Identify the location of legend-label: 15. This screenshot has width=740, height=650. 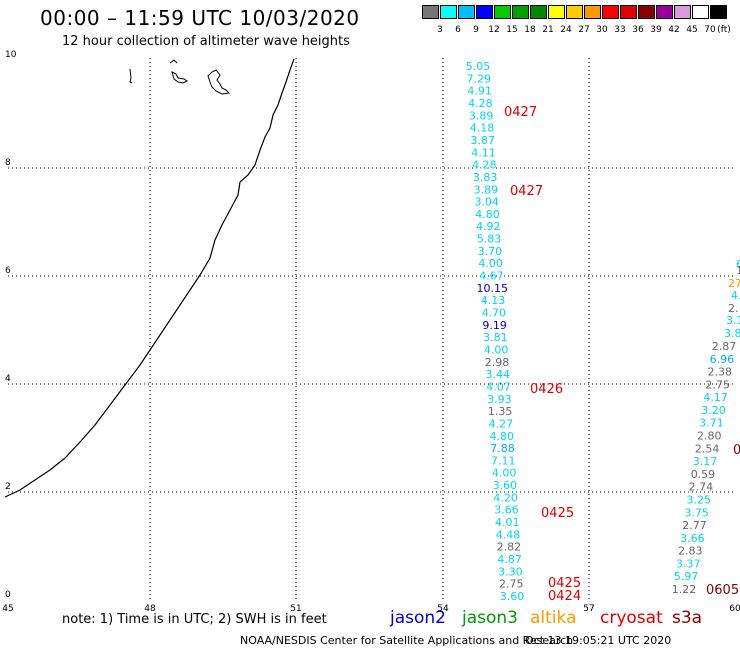
(512, 30).